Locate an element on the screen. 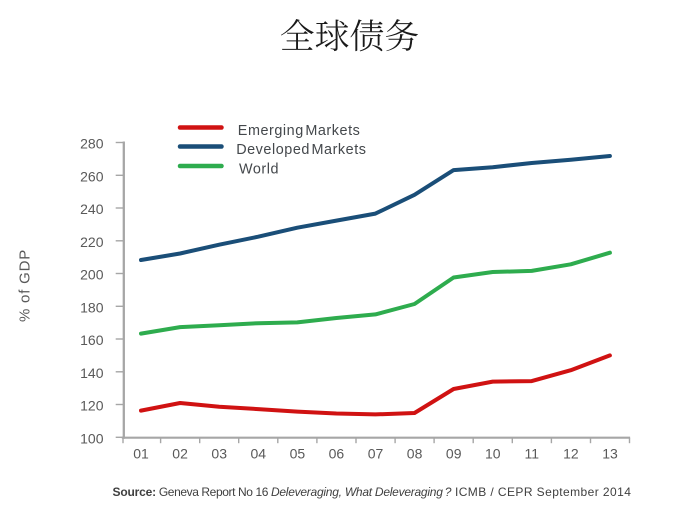 The image size is (700, 509). svg-text: 07 is located at coordinates (376, 454).